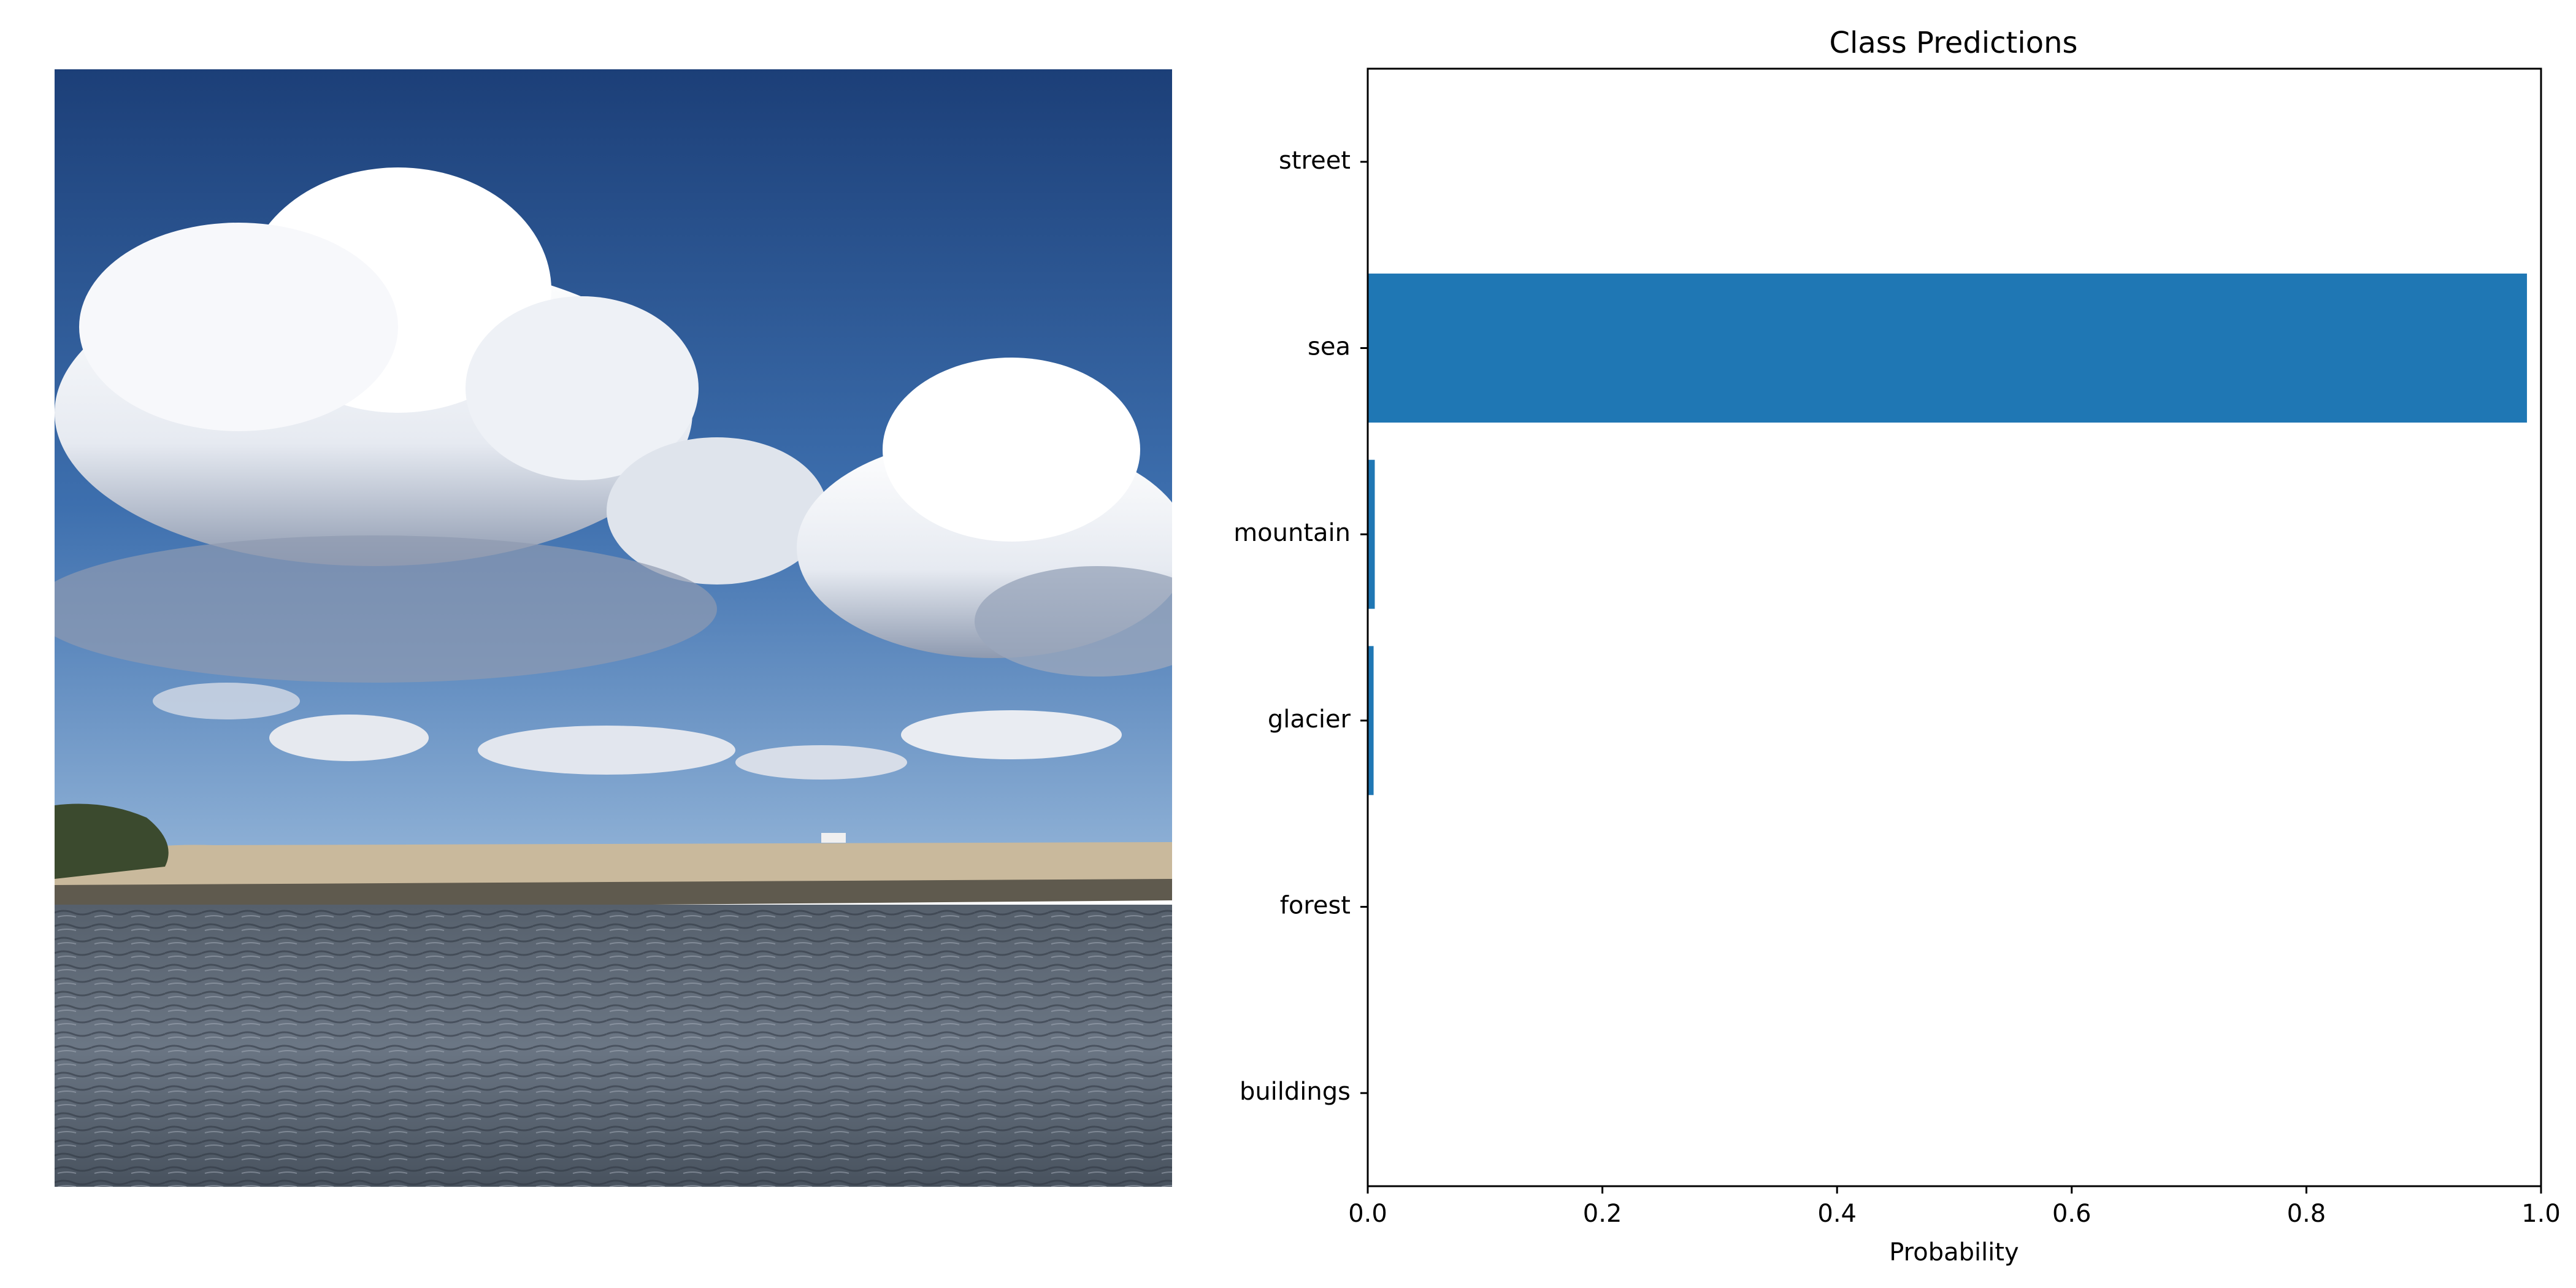  What do you see at coordinates (1315, 906) in the screenshot?
I see `y-tick-label-forest: forest` at bounding box center [1315, 906].